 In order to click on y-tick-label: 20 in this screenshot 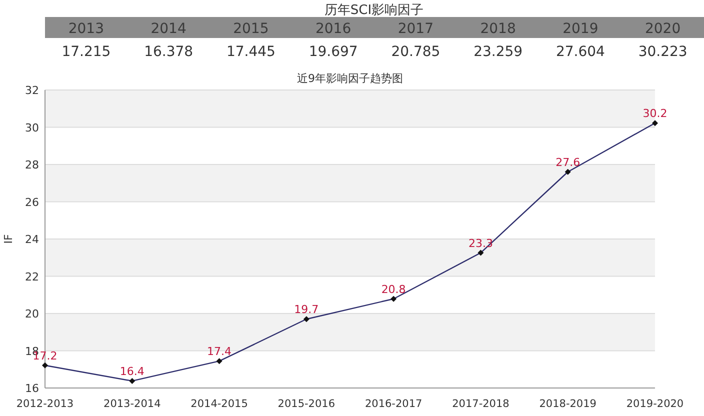, I will do `click(32, 314)`.